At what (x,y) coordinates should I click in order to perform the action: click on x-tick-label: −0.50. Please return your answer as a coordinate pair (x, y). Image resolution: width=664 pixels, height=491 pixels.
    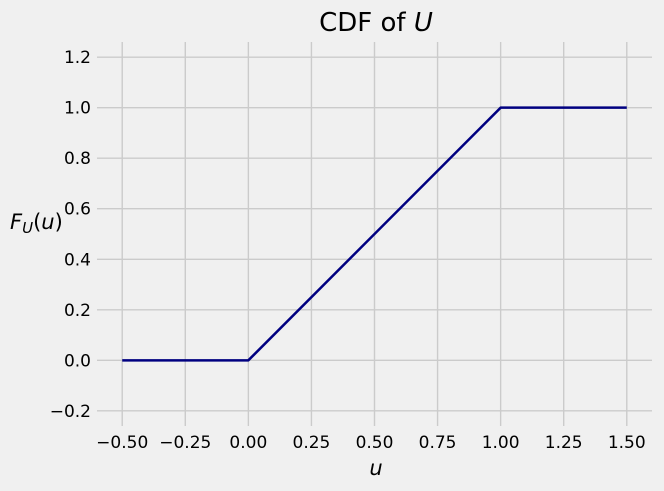
    Looking at the image, I should click on (122, 443).